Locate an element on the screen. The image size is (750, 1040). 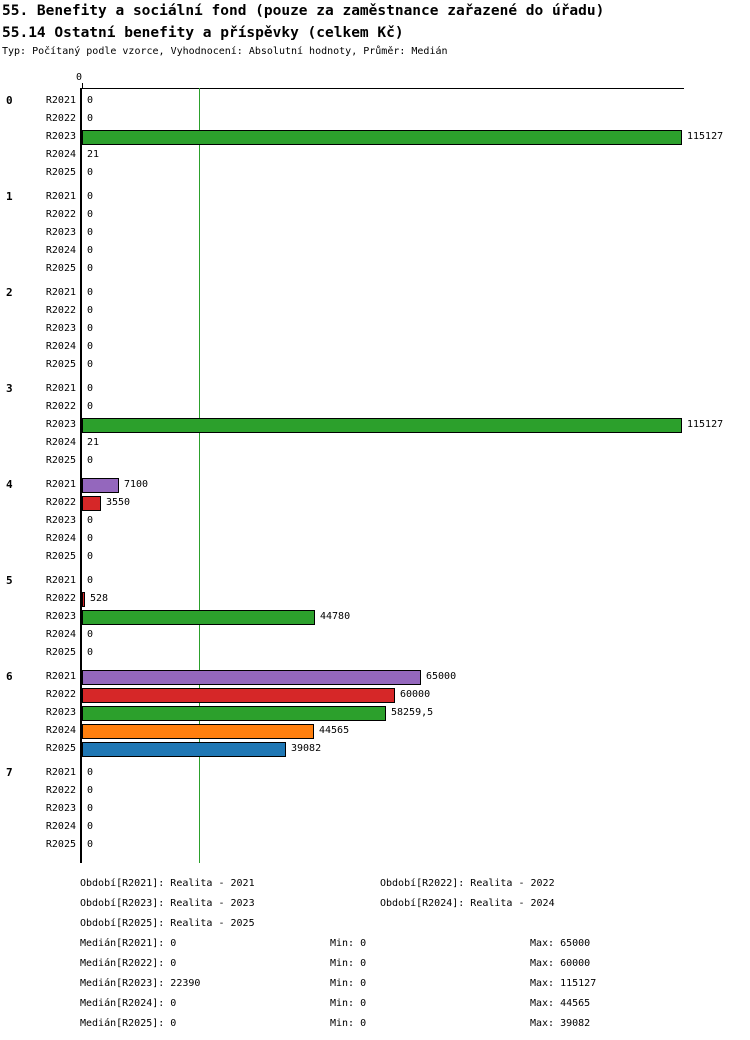
stat-max: Max: 60000 is located at coordinates (560, 963).